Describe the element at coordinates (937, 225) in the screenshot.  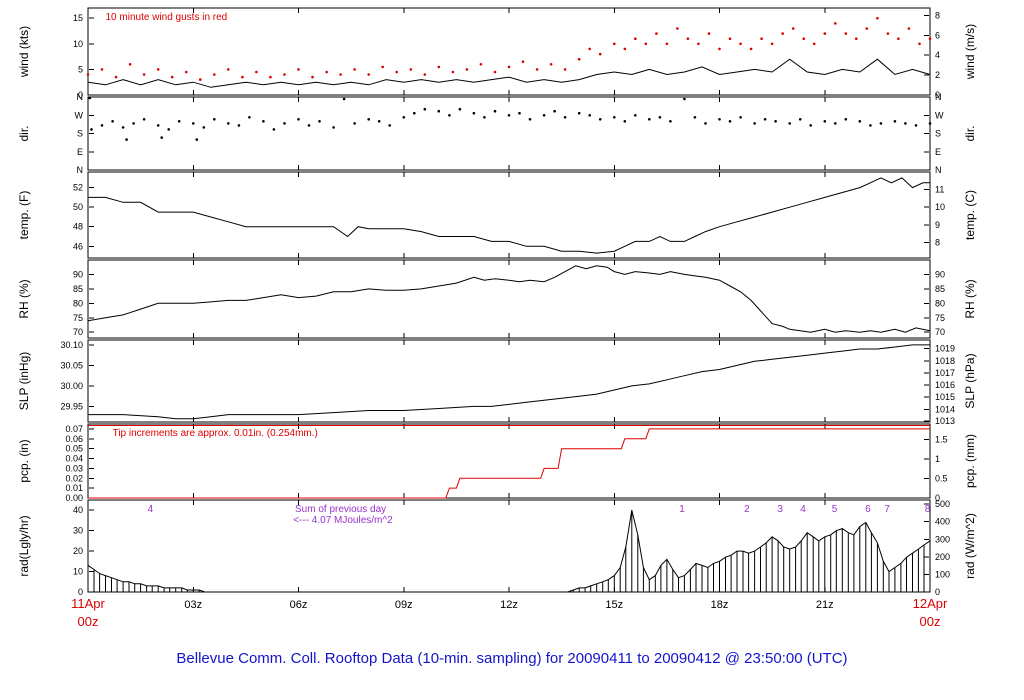
I see `y2-tick-label: 9` at that location.